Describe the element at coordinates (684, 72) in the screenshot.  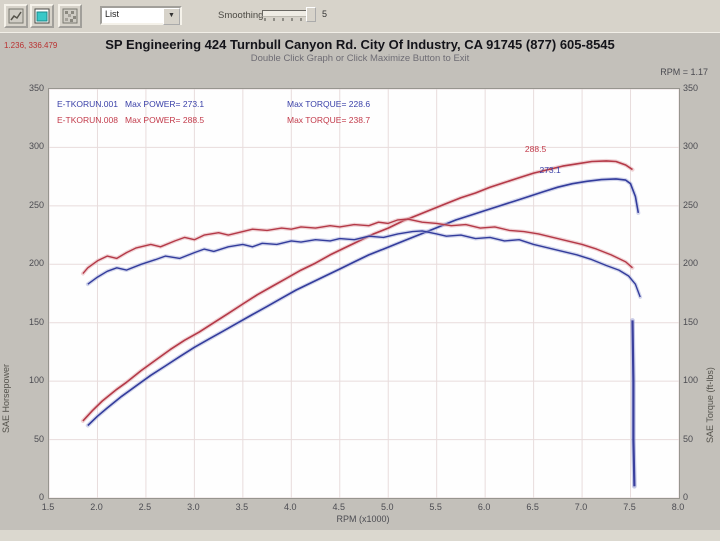
I see `rpm-readout: RPM = 1.17` at that location.